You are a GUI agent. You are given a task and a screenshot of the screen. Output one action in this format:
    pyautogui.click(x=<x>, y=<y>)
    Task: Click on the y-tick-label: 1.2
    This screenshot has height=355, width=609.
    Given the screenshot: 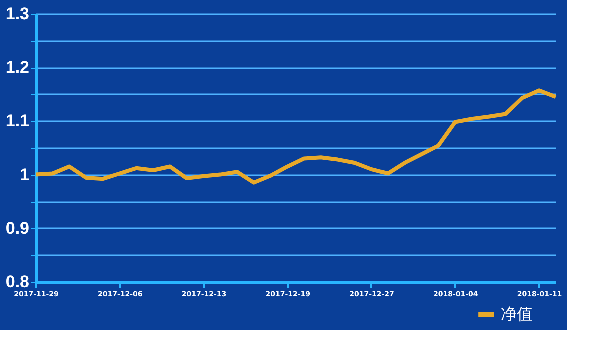 What is the action you would take?
    pyautogui.click(x=18, y=68)
    